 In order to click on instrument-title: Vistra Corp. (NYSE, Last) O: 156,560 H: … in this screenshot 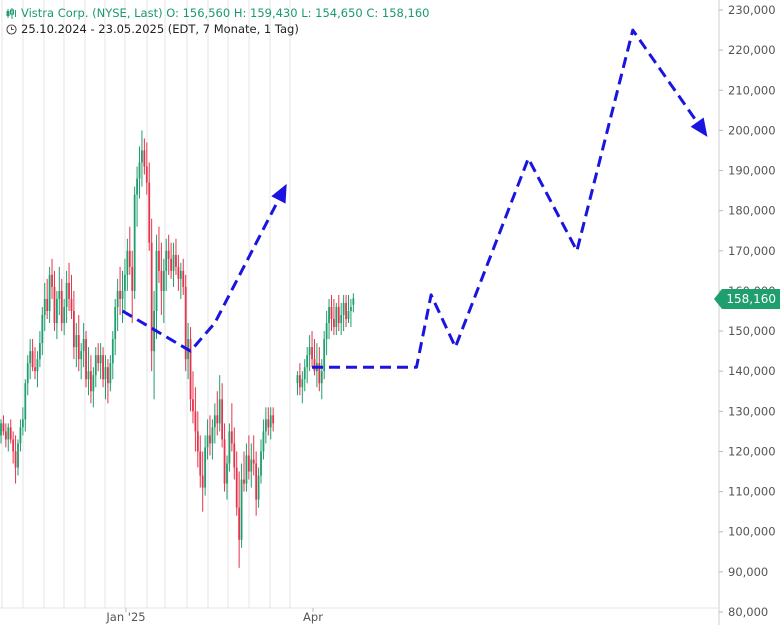, I will do `click(225, 13)`.